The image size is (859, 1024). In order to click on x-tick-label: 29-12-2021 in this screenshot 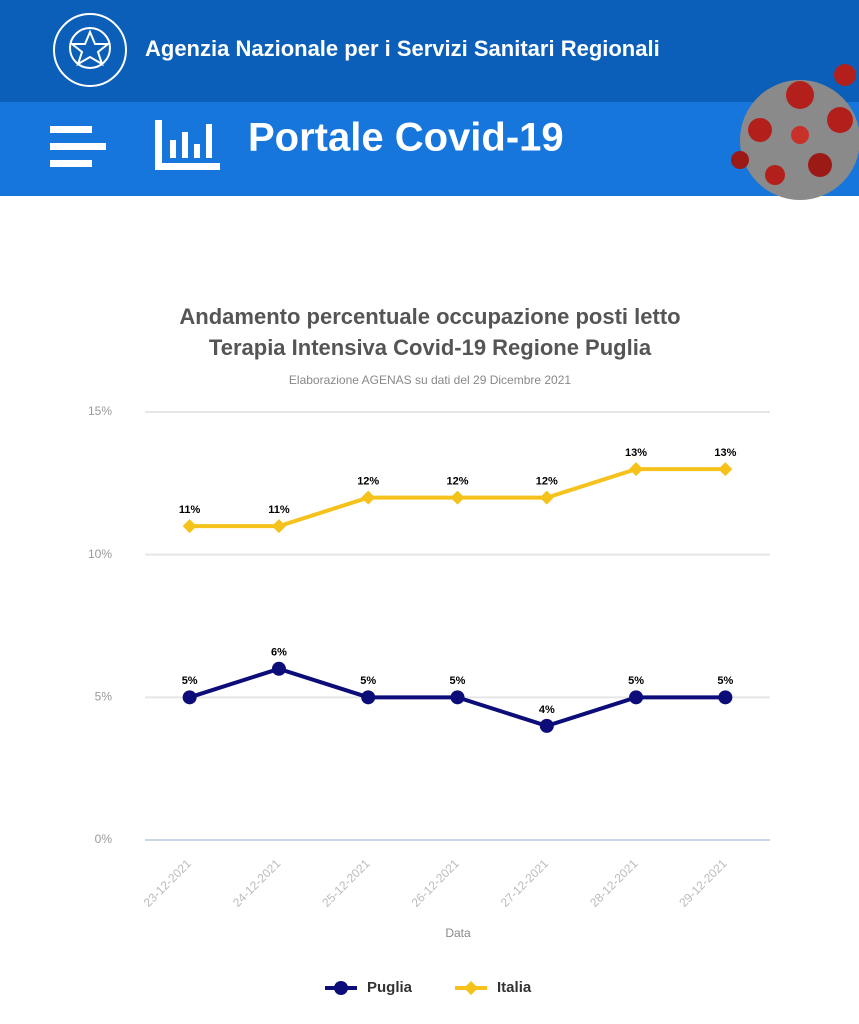, I will do `click(703, 883)`.